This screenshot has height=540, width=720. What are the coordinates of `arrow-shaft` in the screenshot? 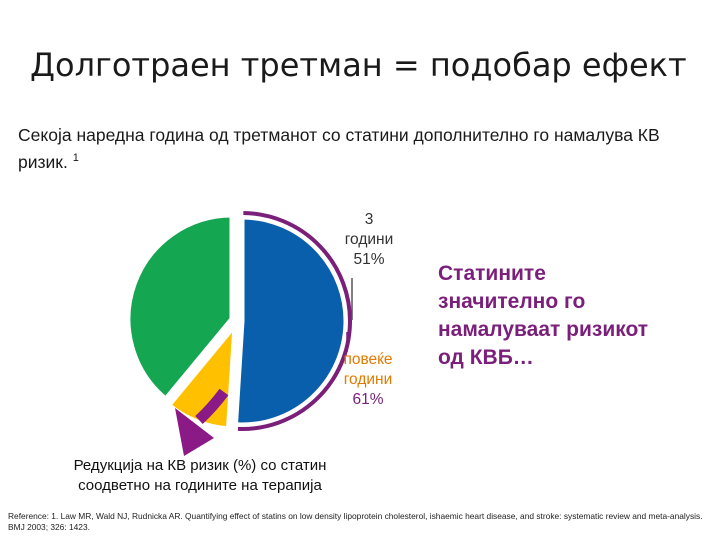 It's located at (212, 406).